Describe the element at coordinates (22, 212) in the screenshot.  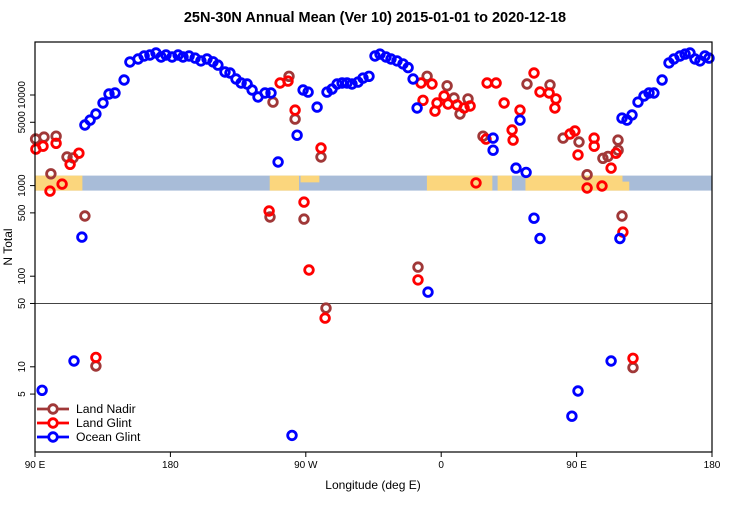
I see `y-tick-label: 500` at that location.